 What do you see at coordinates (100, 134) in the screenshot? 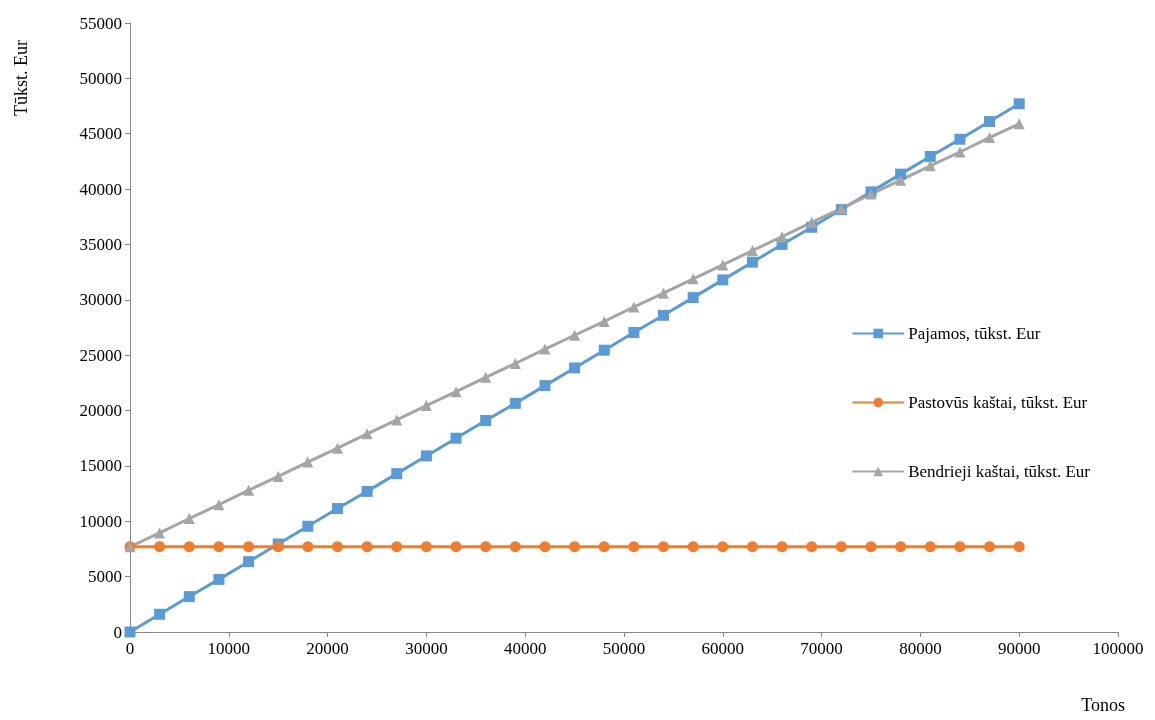
I see `y-tick-label: 45000` at bounding box center [100, 134].